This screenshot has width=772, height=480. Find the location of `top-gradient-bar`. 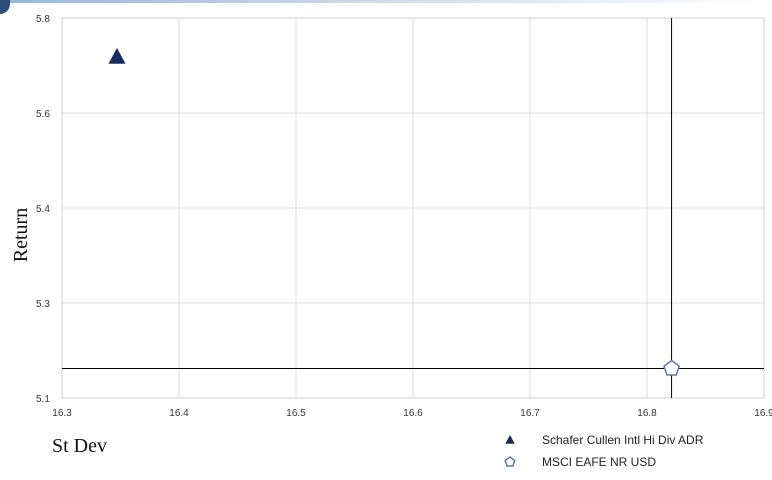

top-gradient-bar is located at coordinates (391, 1).